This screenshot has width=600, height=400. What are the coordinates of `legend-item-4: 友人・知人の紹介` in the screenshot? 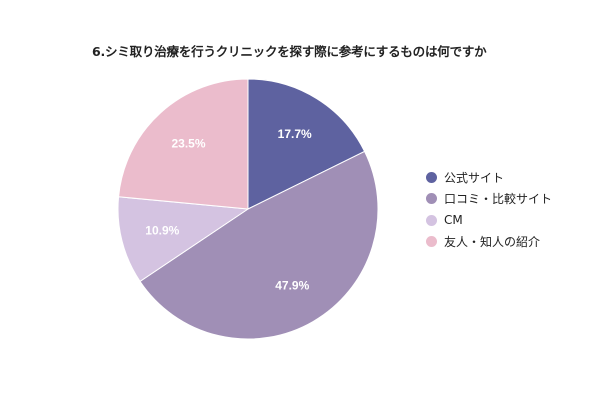 It's located at (489, 242).